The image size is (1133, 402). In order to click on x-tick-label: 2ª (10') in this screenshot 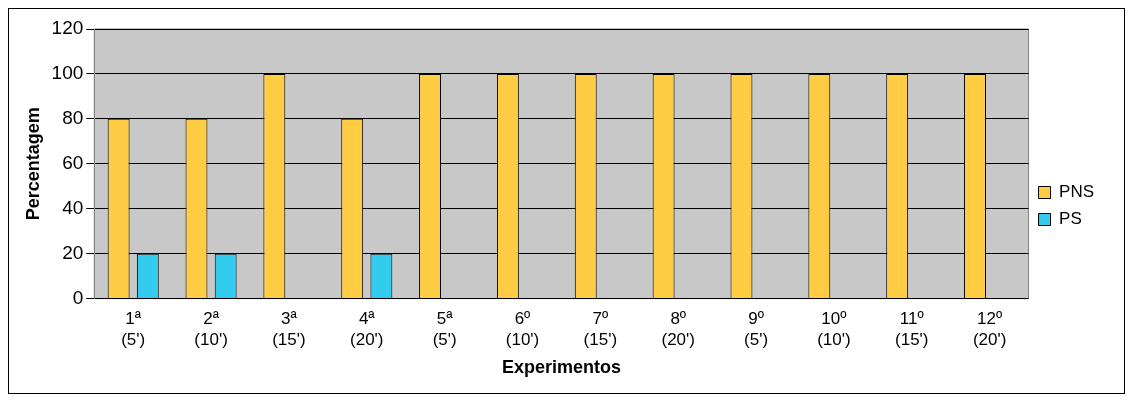, I will do `click(211, 329)`.